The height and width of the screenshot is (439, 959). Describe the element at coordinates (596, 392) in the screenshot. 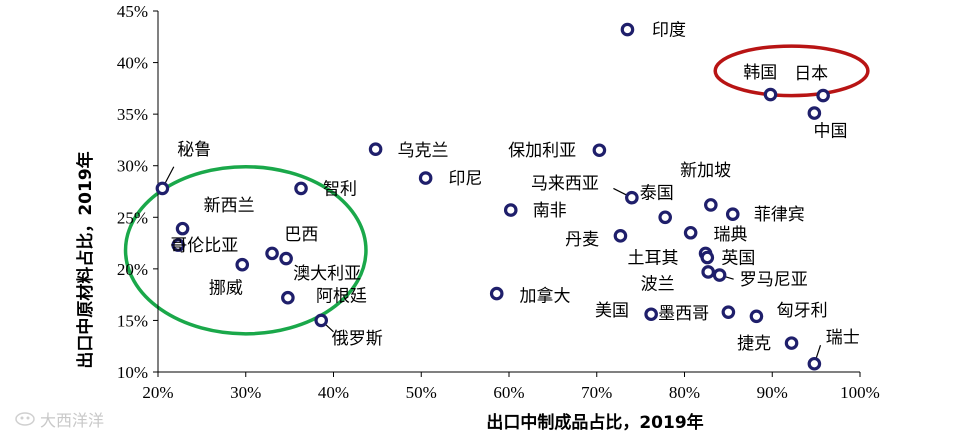

I see `x-tick-label: 70%` at that location.